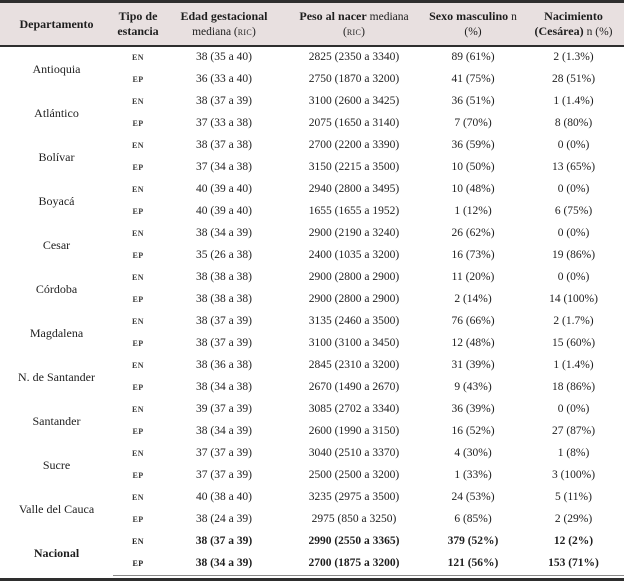 Image resolution: width=624 pixels, height=581 pixels. Describe the element at coordinates (473, 387) in the screenshot. I see `male-sex-cell: 9 (43%)` at that location.